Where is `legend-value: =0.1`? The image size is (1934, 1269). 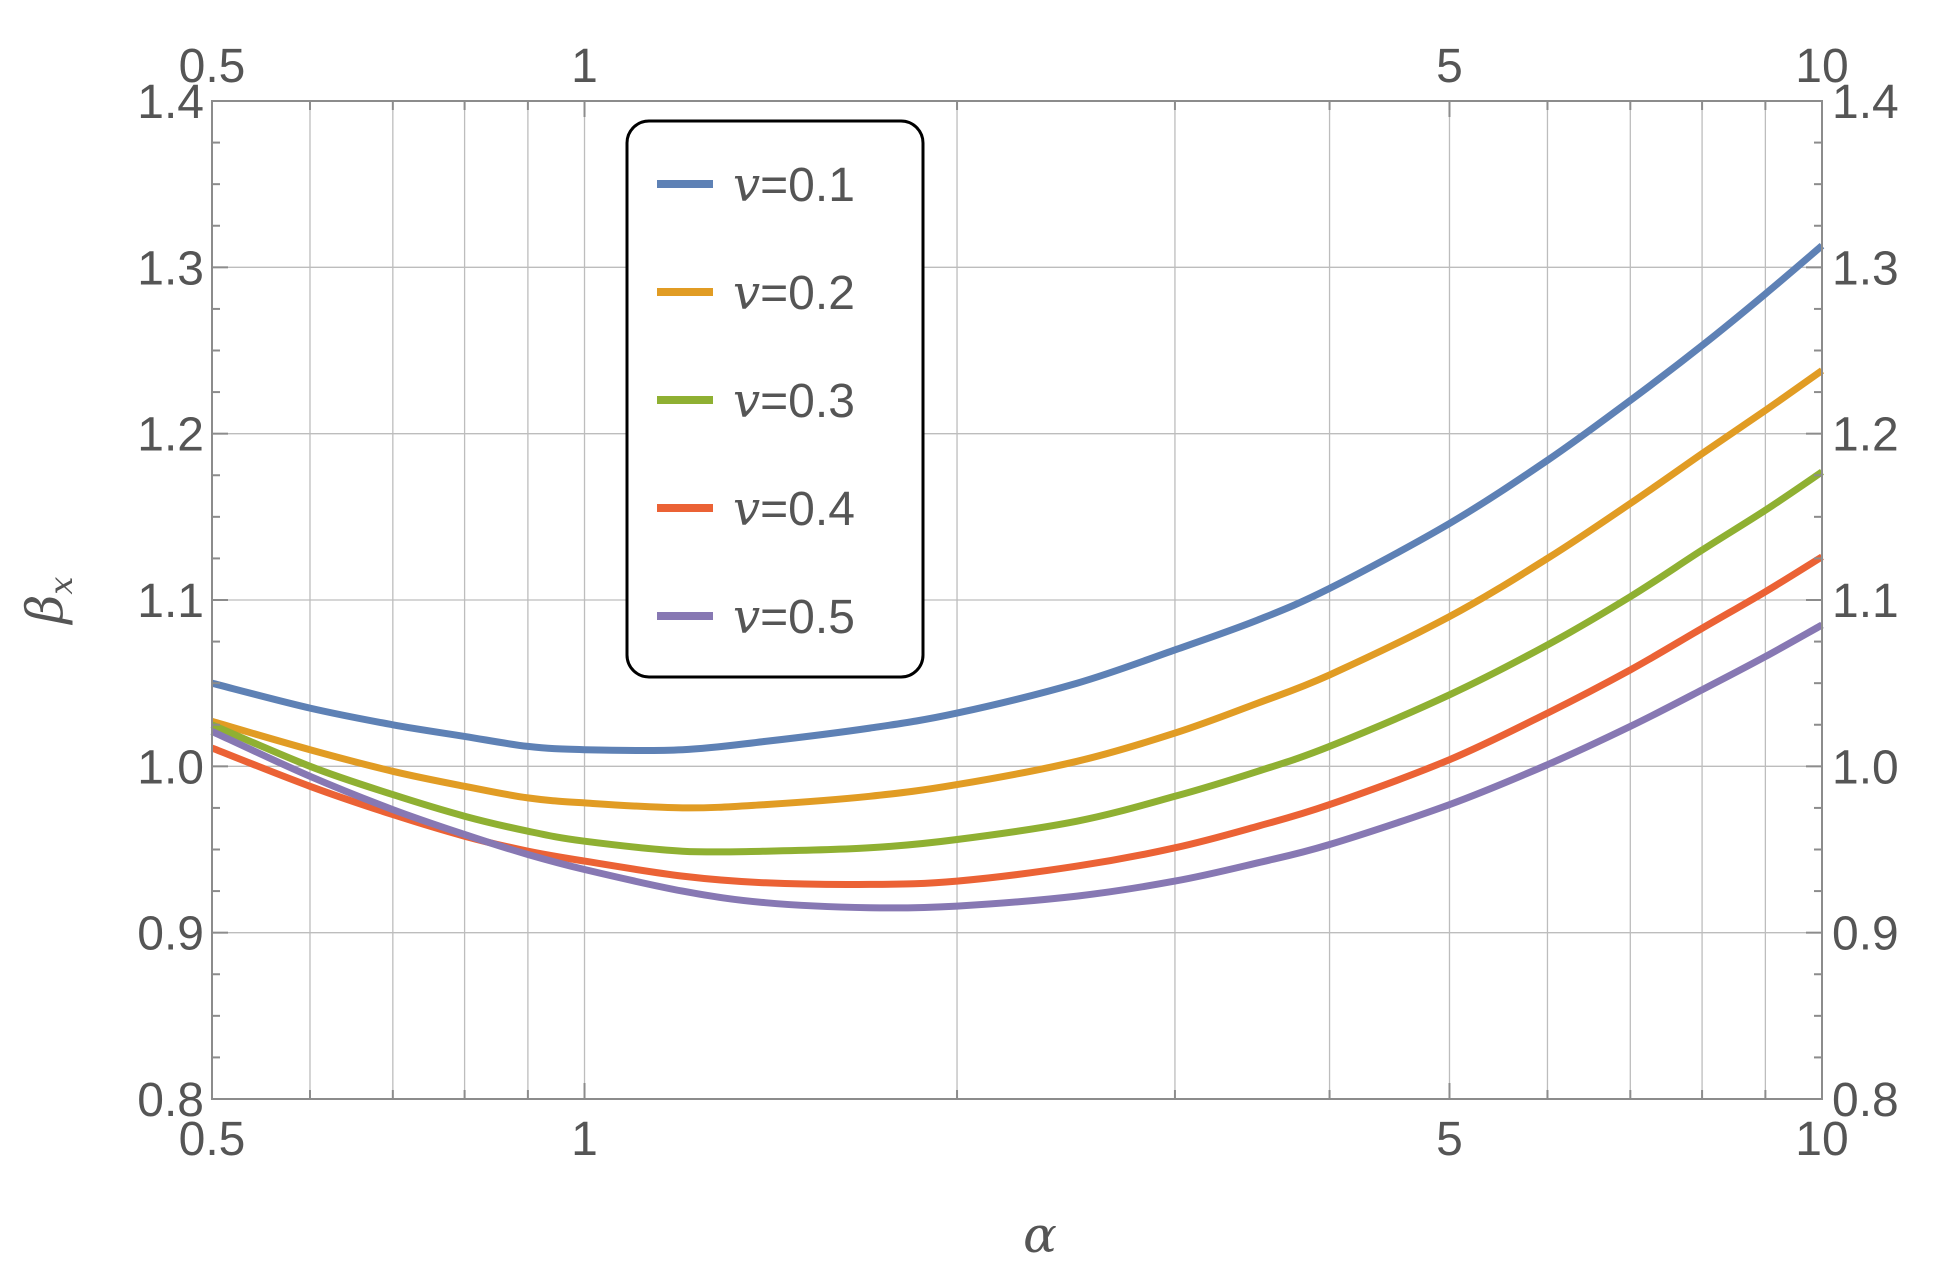
legend-value: =0.1 is located at coordinates (807, 185).